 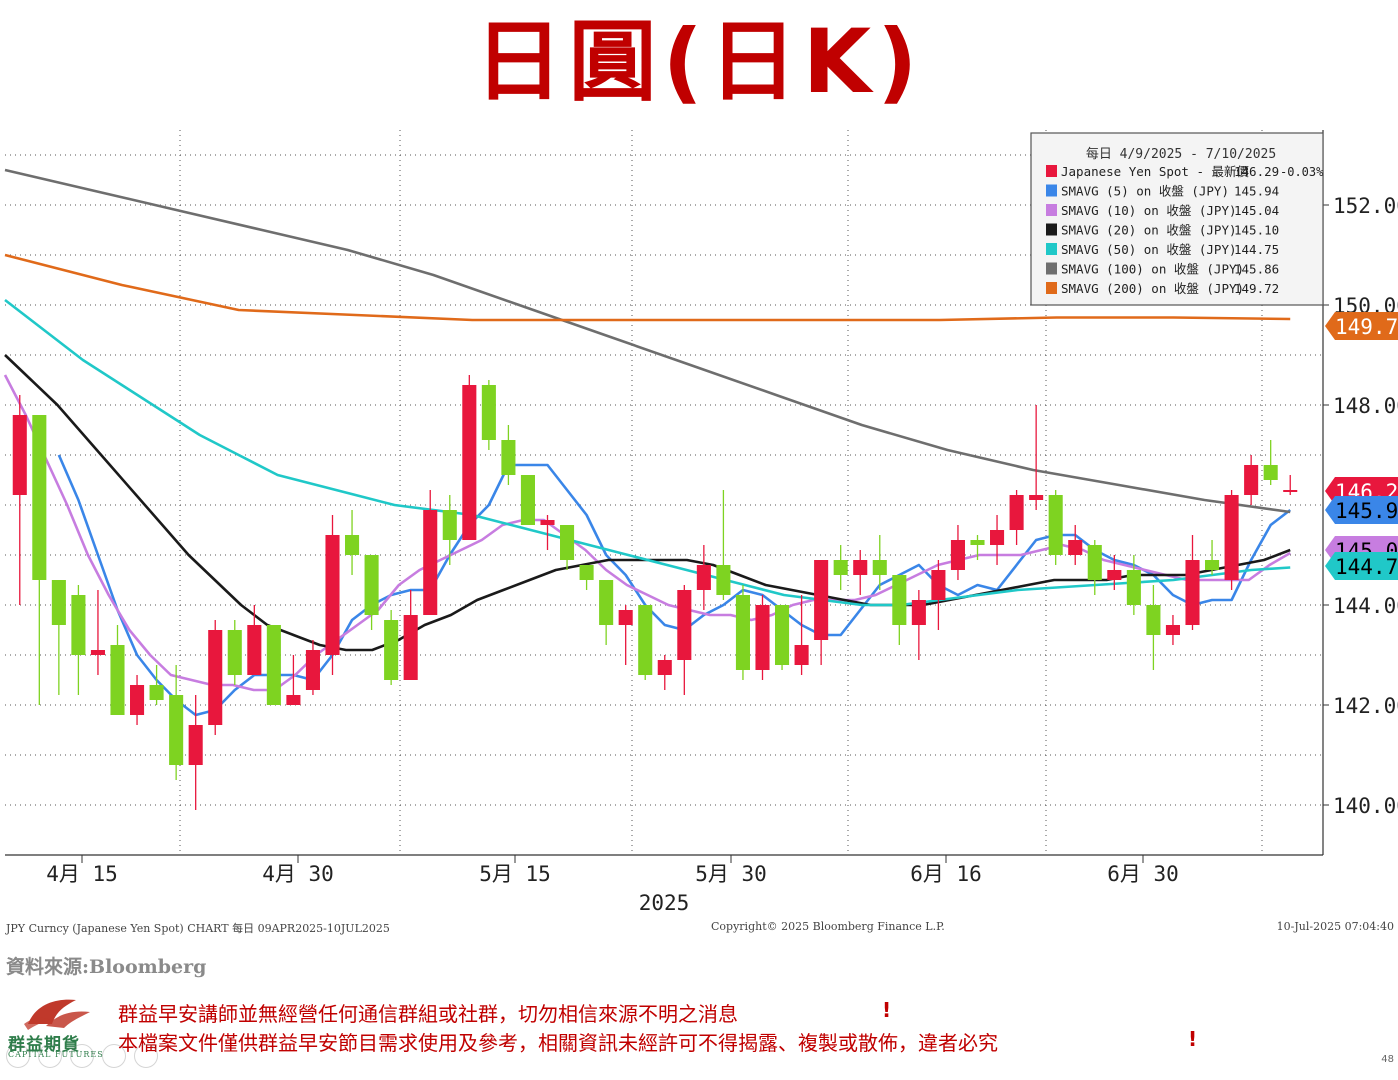 I want to click on legend-label: SMAVG (100) on 收盤 (JPY), so click(x=1152, y=269).